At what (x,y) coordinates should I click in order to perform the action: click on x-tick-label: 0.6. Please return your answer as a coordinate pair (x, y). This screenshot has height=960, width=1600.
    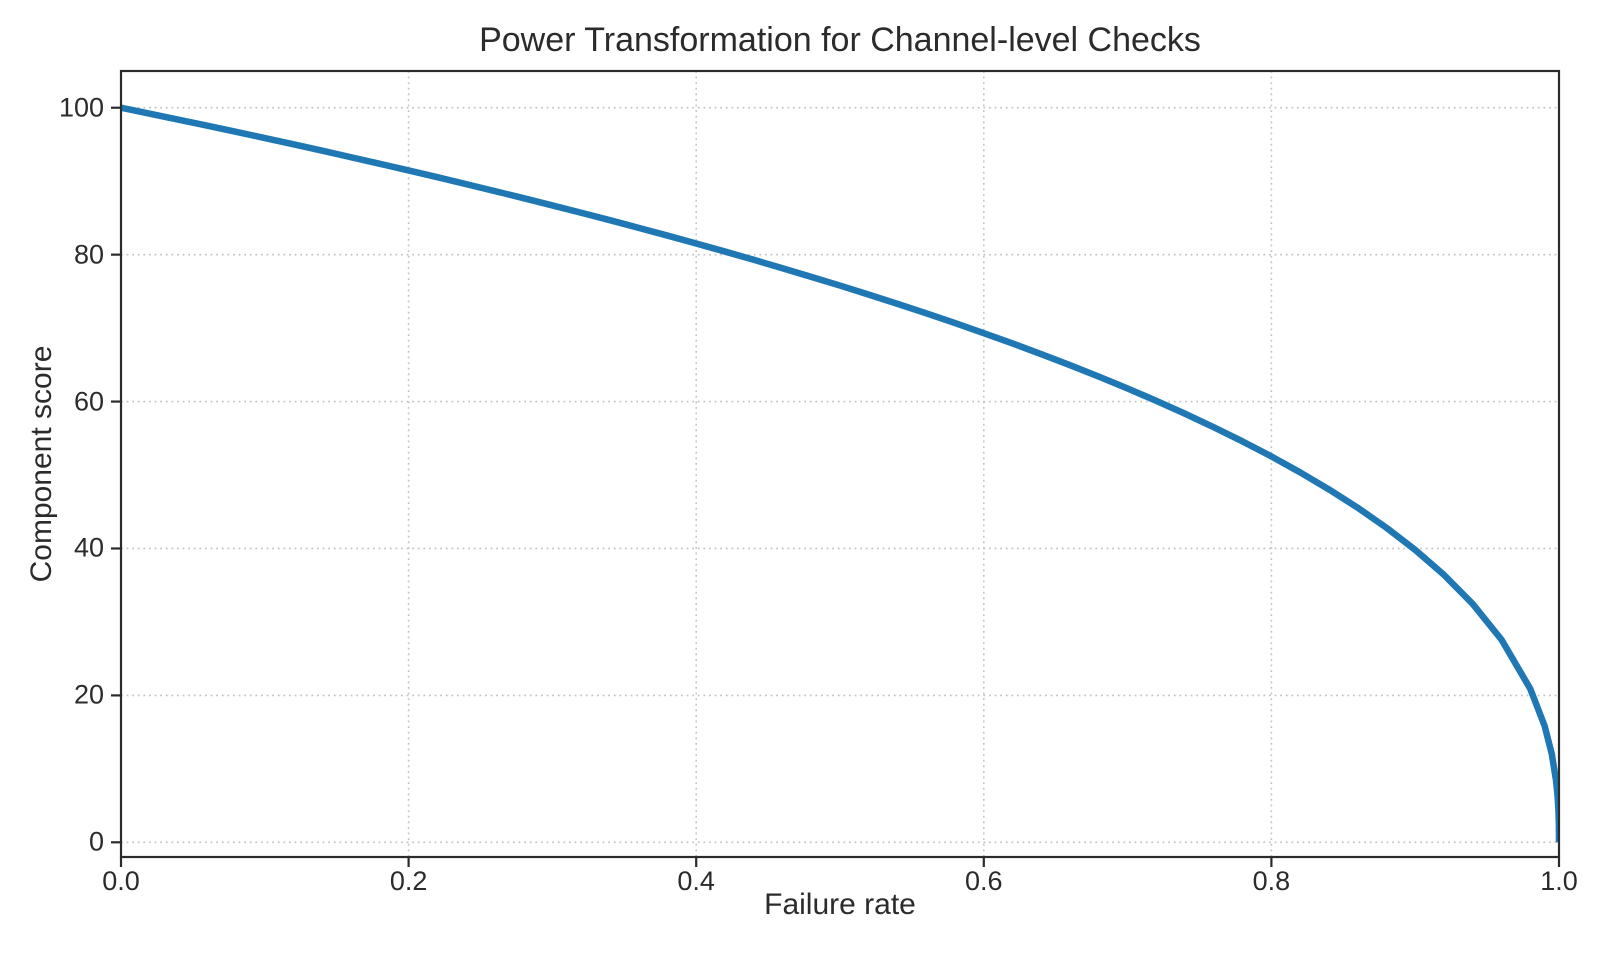
    Looking at the image, I should click on (984, 881).